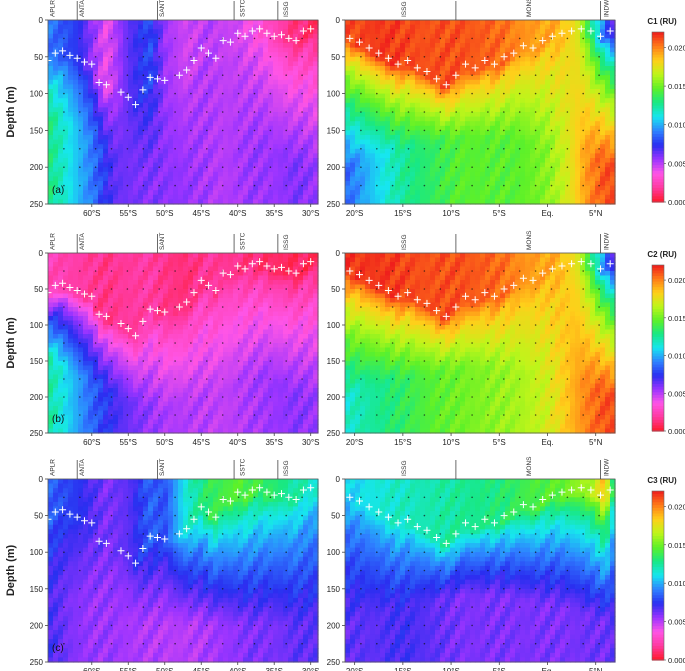 This screenshot has width=685, height=671. Describe the element at coordinates (164, 213) in the screenshot. I see `x-tick-label: 50°S` at that location.